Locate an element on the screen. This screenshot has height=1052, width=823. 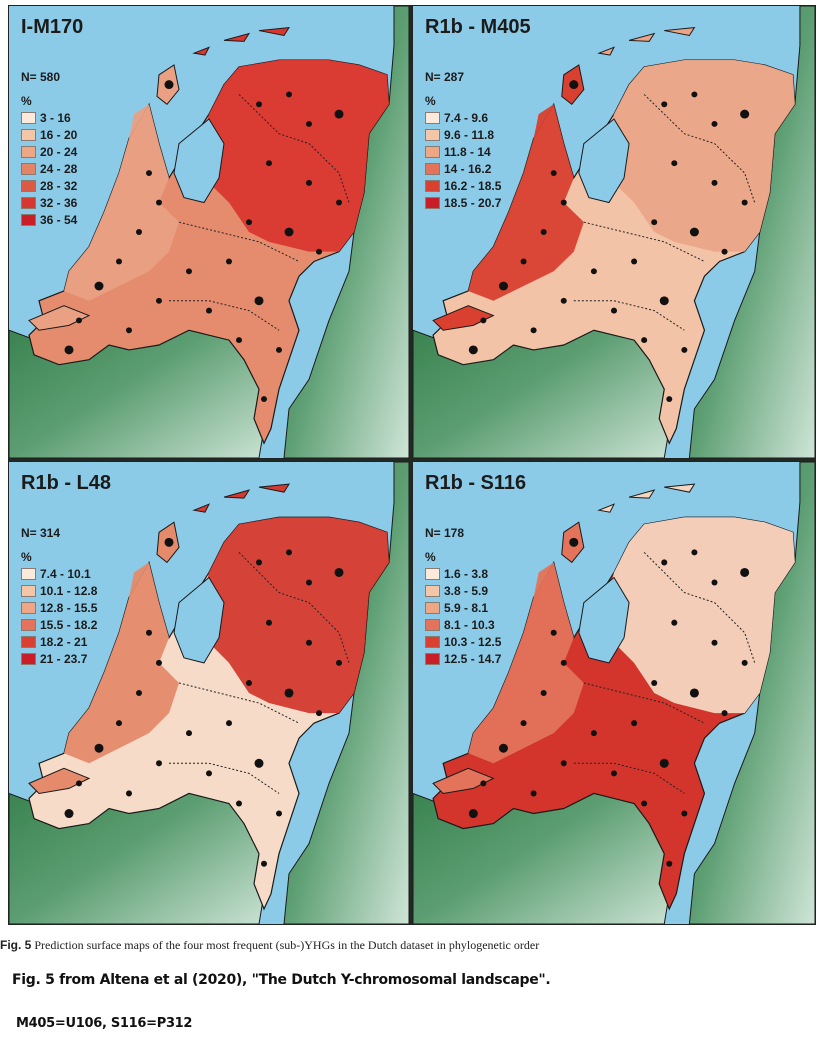
legend-item: 7.4 - 10.1 is located at coordinates (59, 573).